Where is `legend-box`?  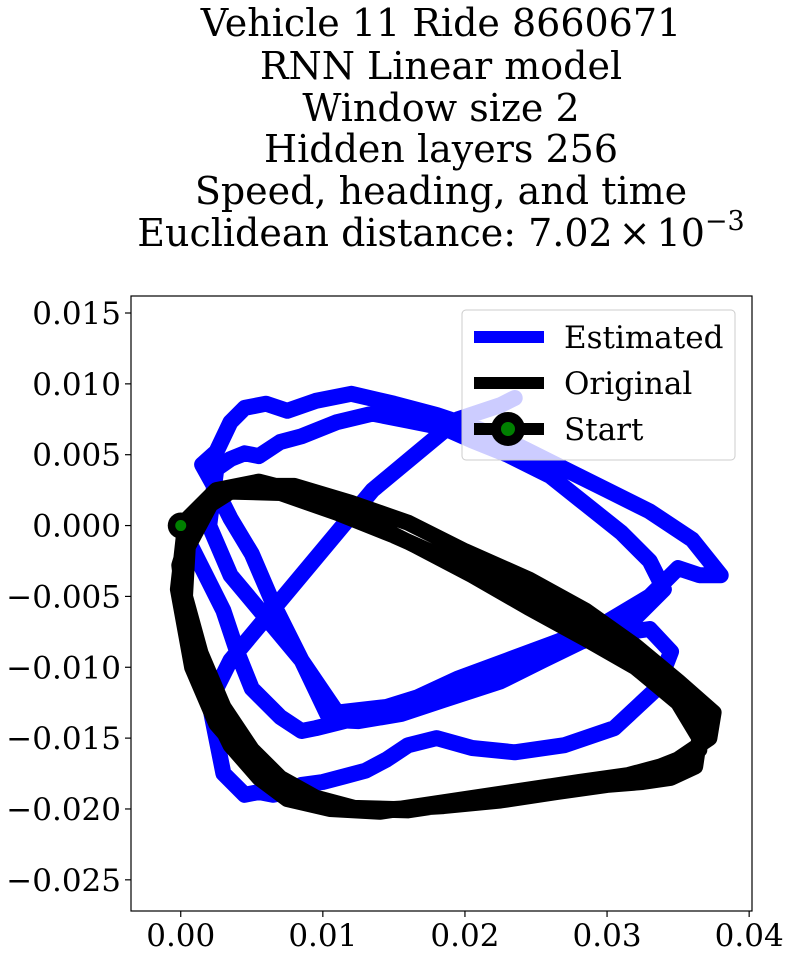 legend-box is located at coordinates (598, 385).